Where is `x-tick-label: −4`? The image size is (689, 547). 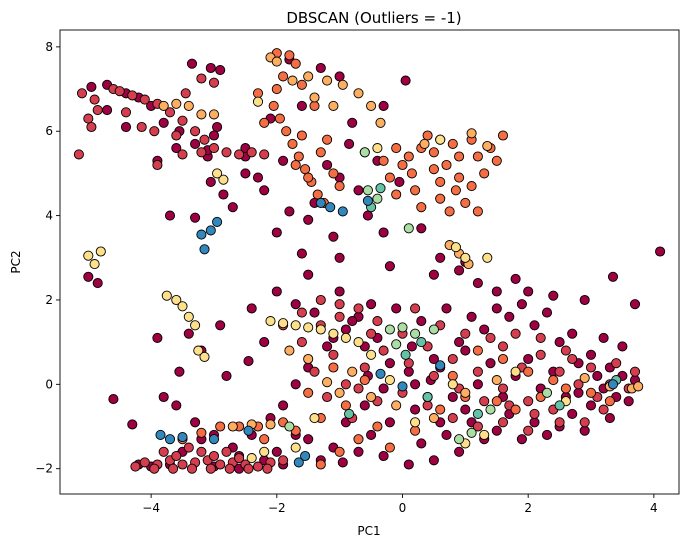 x-tick-label: −4 is located at coordinates (151, 508).